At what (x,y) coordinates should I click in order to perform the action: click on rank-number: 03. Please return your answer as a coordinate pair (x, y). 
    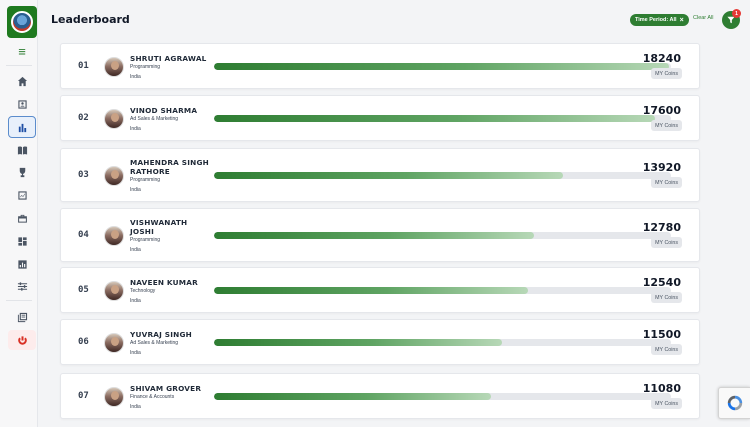
    Looking at the image, I should click on (83, 175).